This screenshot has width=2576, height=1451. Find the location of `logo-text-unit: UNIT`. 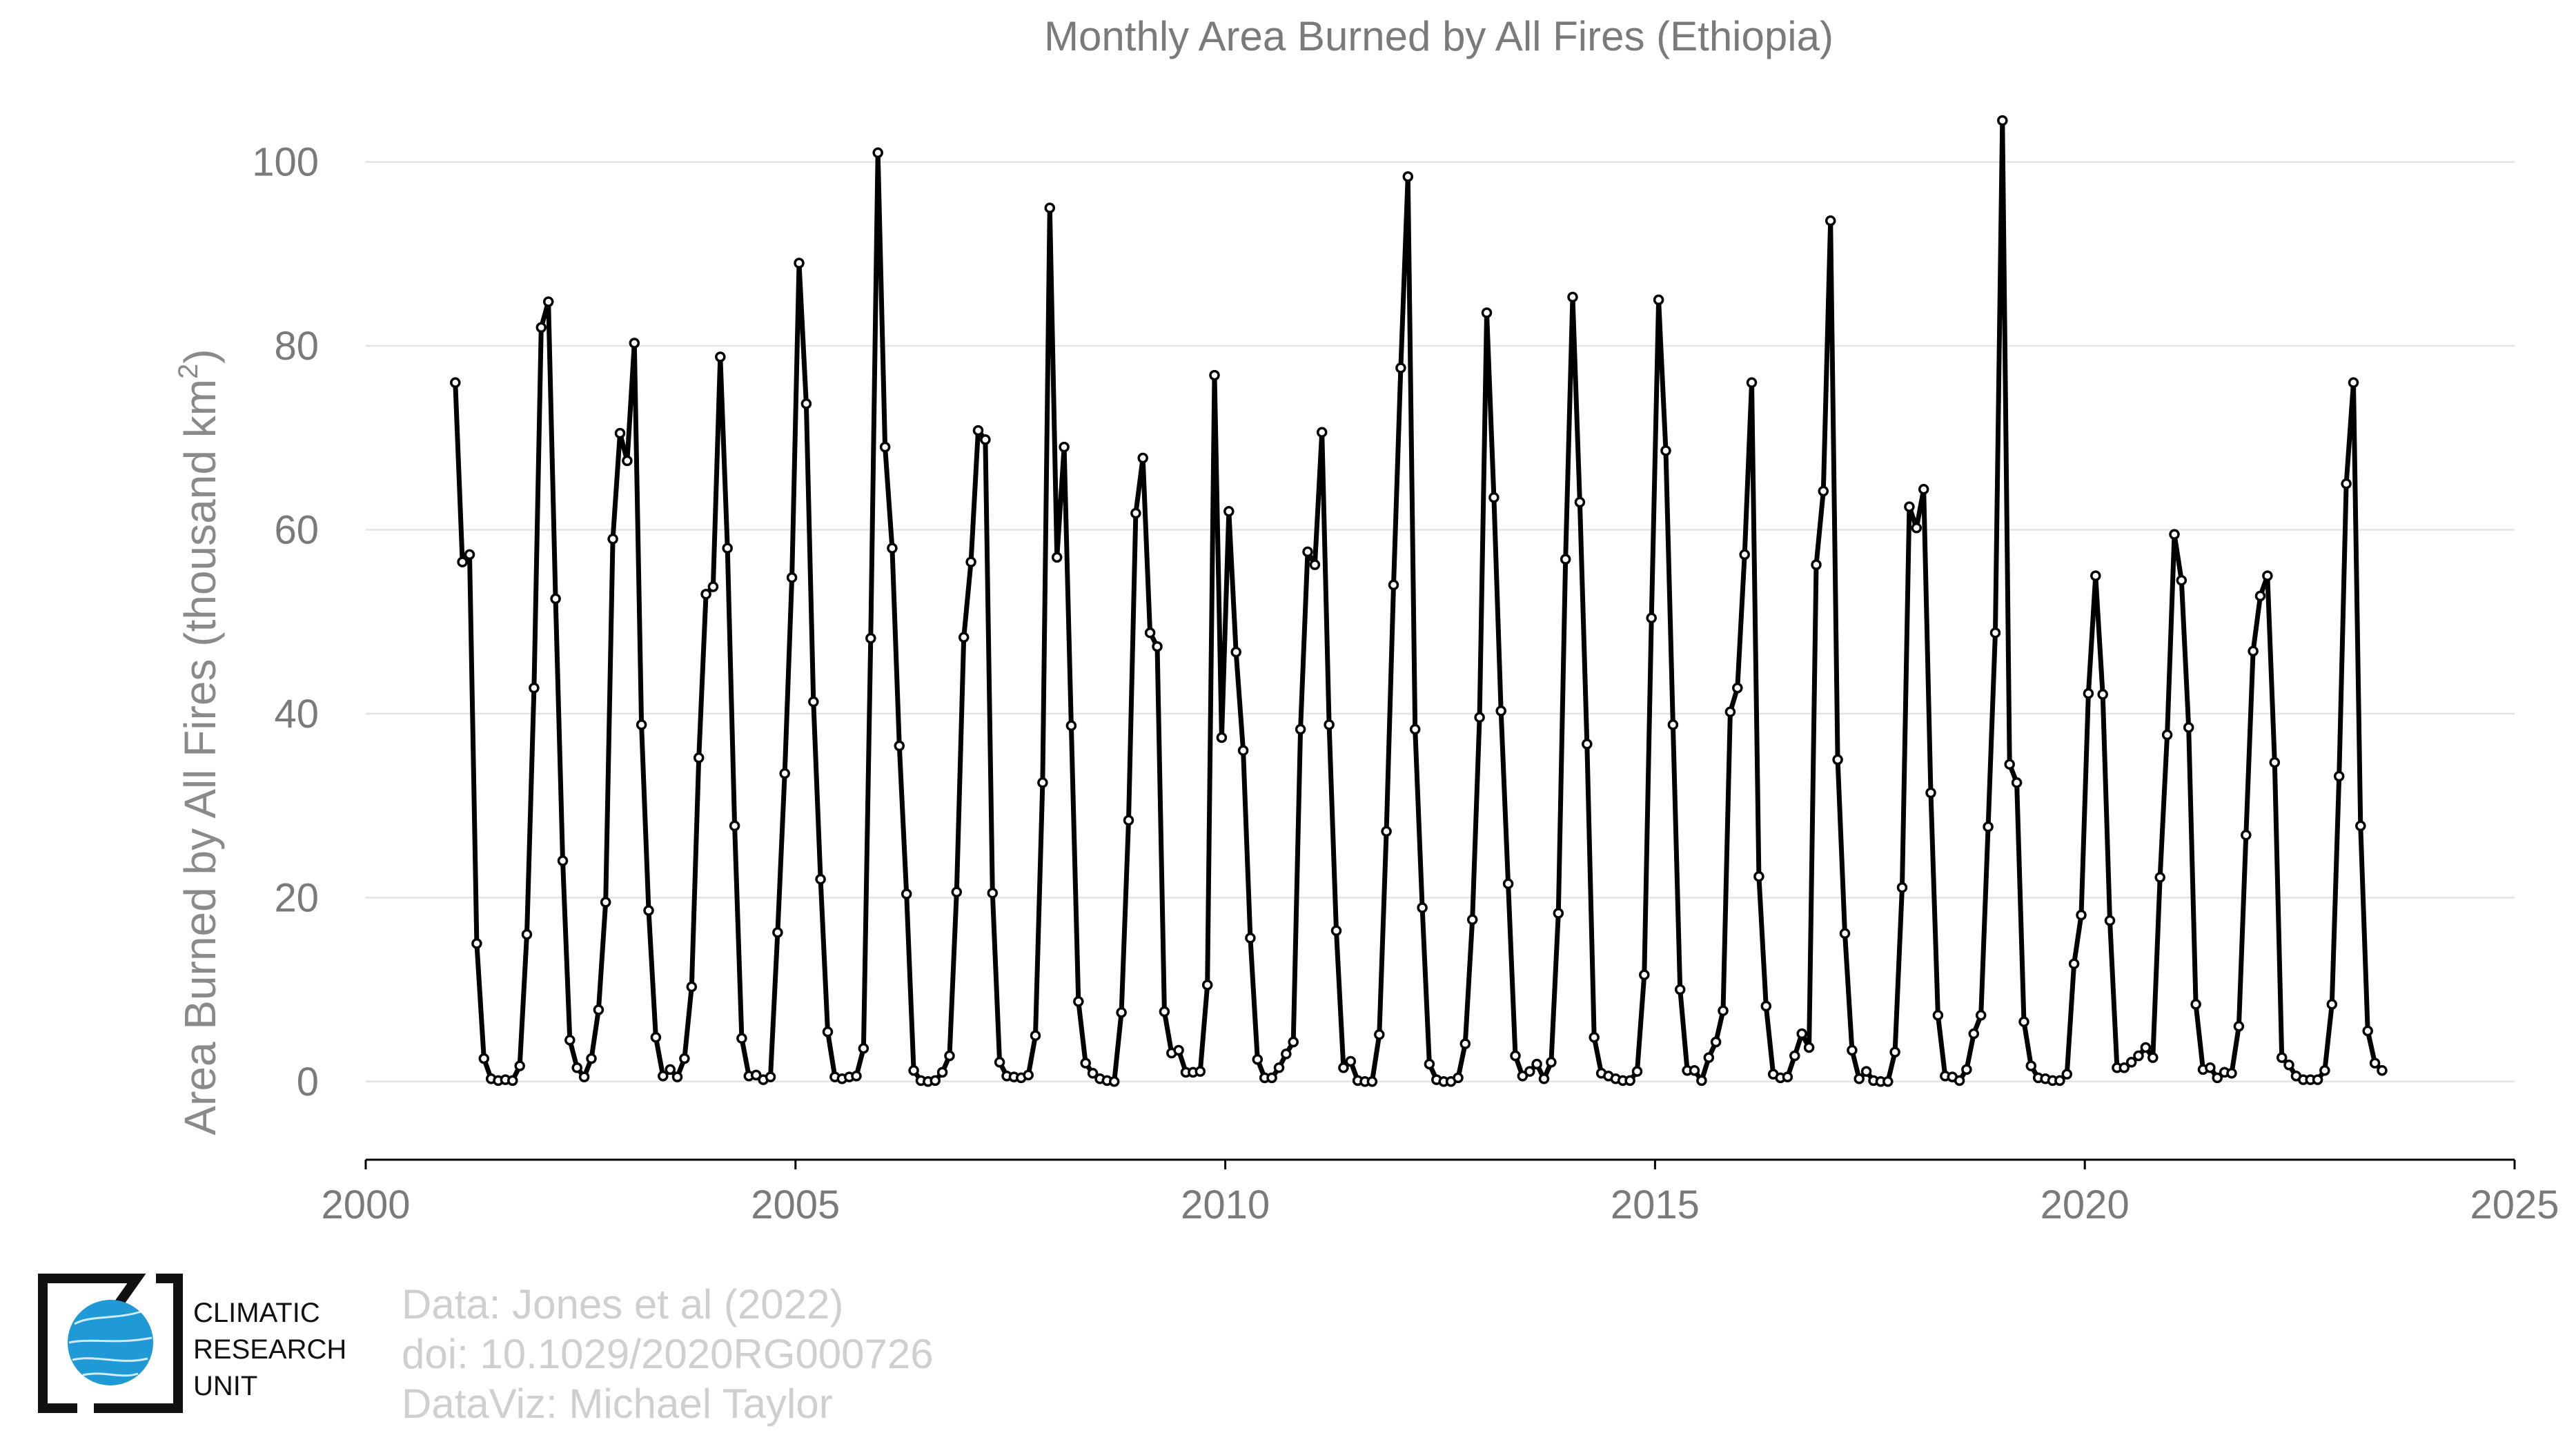

logo-text-unit: UNIT is located at coordinates (225, 1386).